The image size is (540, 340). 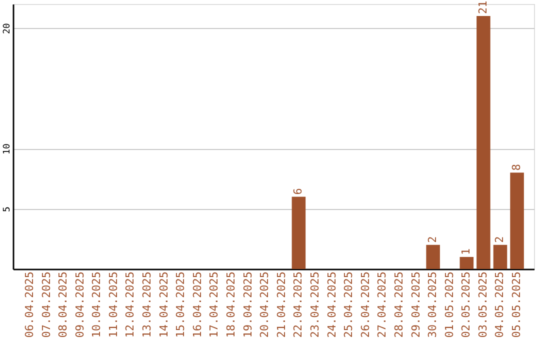 I want to click on x-tick-label: 11.04.2025, so click(x=113, y=305).